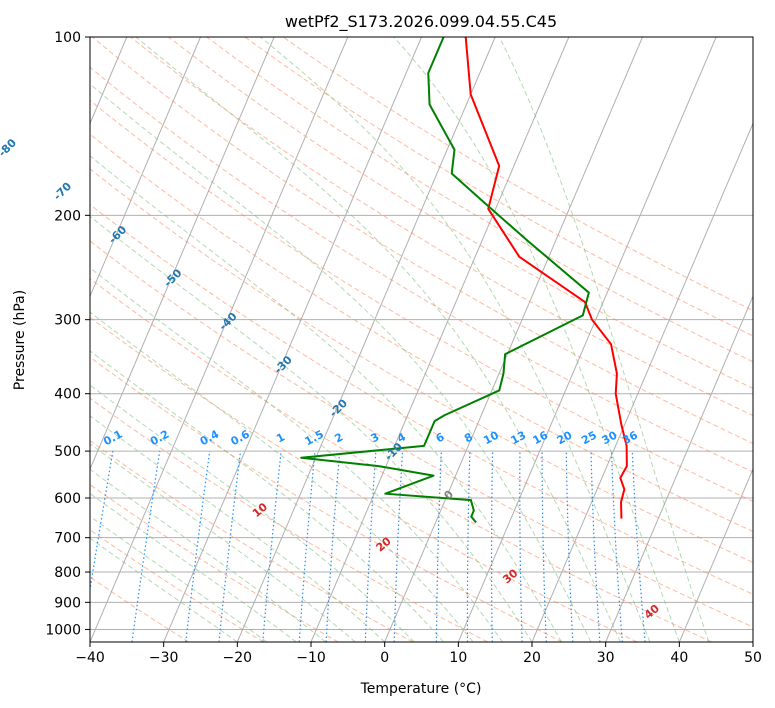 Image resolution: width=775 pixels, height=708 pixels. What do you see at coordinates (610, 437) in the screenshot?
I see `mixing-ratio-label: 30` at bounding box center [610, 437].